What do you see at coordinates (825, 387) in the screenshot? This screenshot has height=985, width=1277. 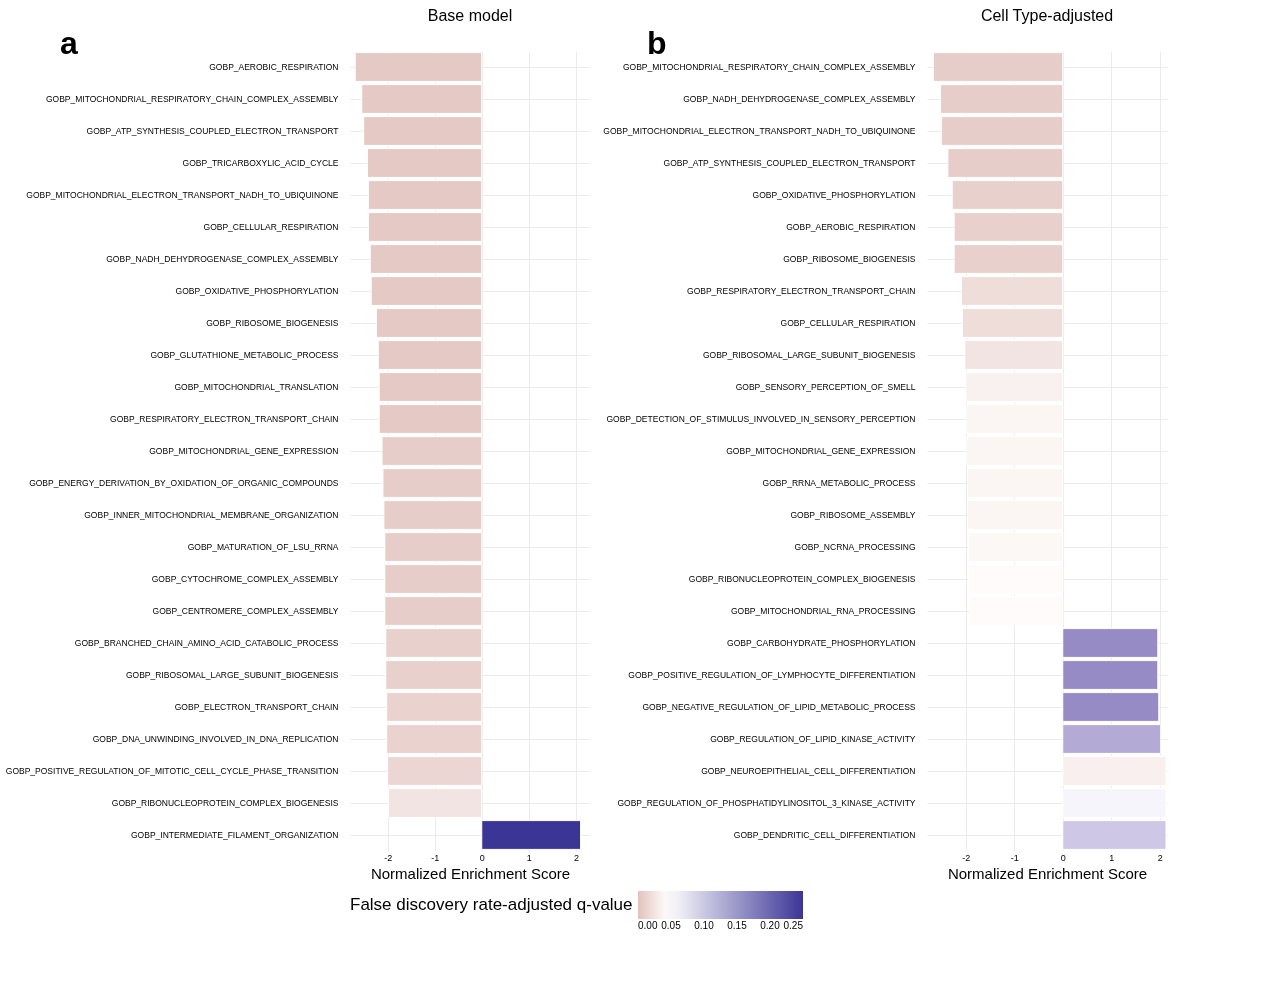 I see `y-tick-label: GOBP_SENSORY_PERCEPTION_OF_SMELL` at bounding box center [825, 387].